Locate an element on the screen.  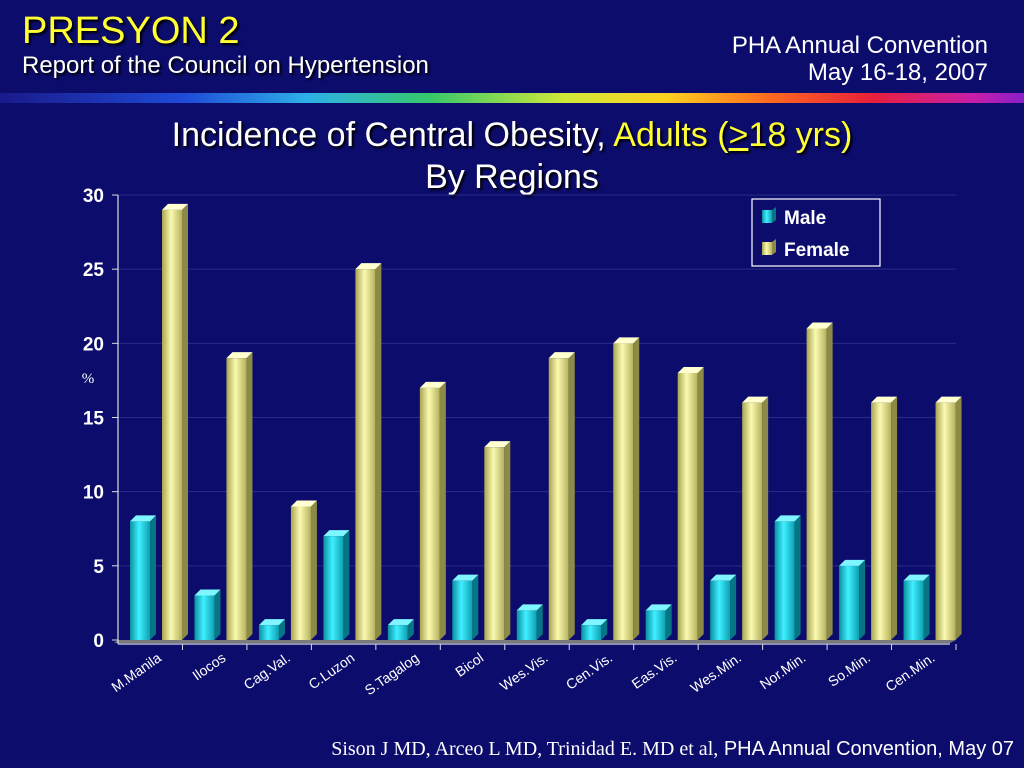
x-tick-label: So.Min. is located at coordinates (849, 669).